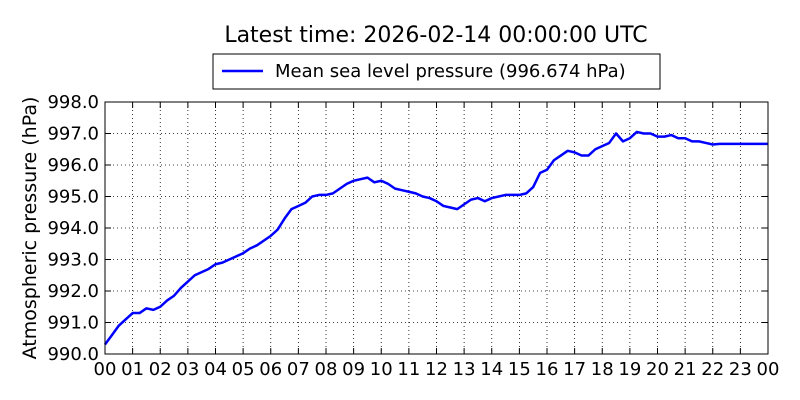  I want to click on y-tick-label: 990.0, so click(73, 354).